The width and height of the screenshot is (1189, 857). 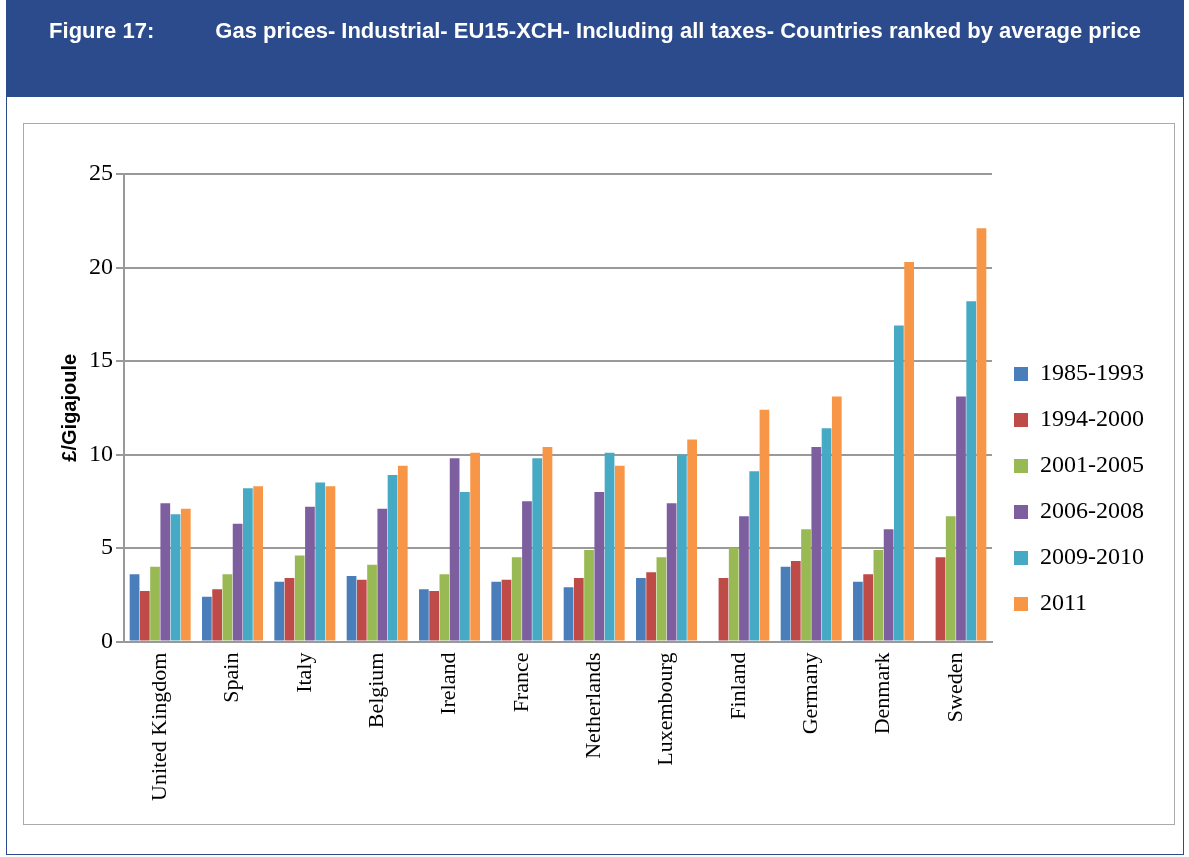 I want to click on legend-label: 2006-2008, so click(x=1092, y=510).